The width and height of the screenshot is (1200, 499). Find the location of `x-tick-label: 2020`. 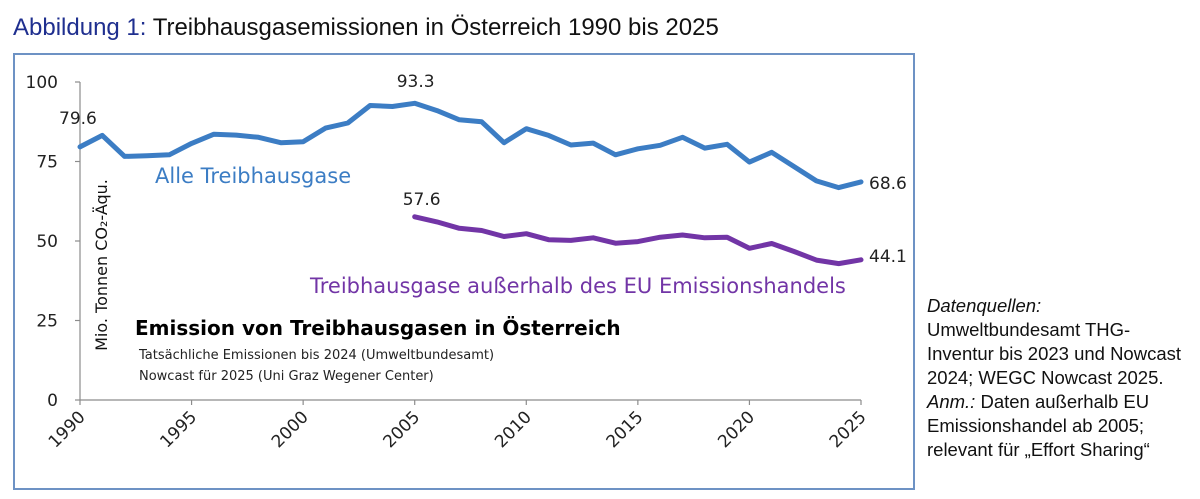

x-tick-label: 2020 is located at coordinates (736, 429).